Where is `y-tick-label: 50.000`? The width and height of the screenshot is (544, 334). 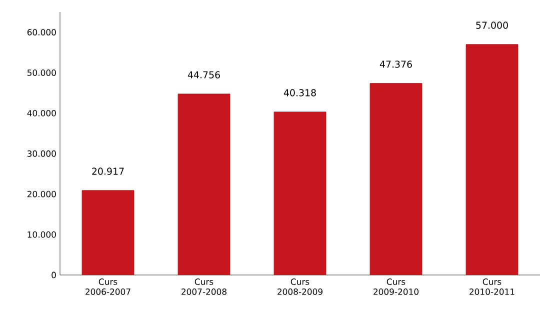 y-tick-label: 50.000 is located at coordinates (42, 72).